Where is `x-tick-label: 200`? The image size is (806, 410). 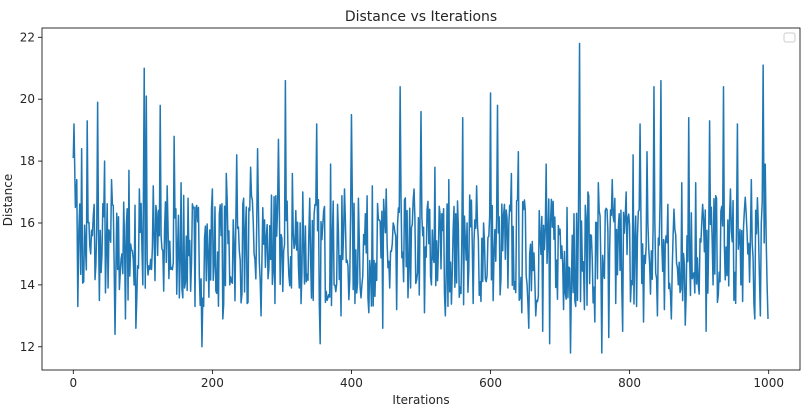 x-tick-label: 200 is located at coordinates (212, 383).